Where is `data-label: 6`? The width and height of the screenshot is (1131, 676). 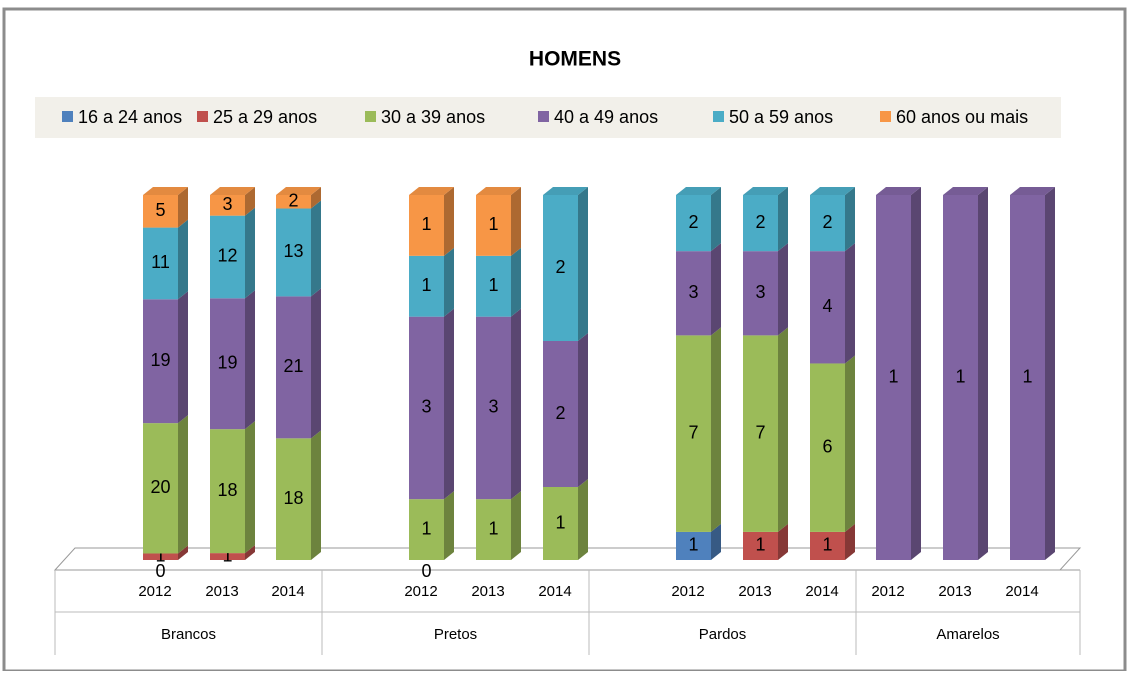
data-label: 6 is located at coordinates (827, 446).